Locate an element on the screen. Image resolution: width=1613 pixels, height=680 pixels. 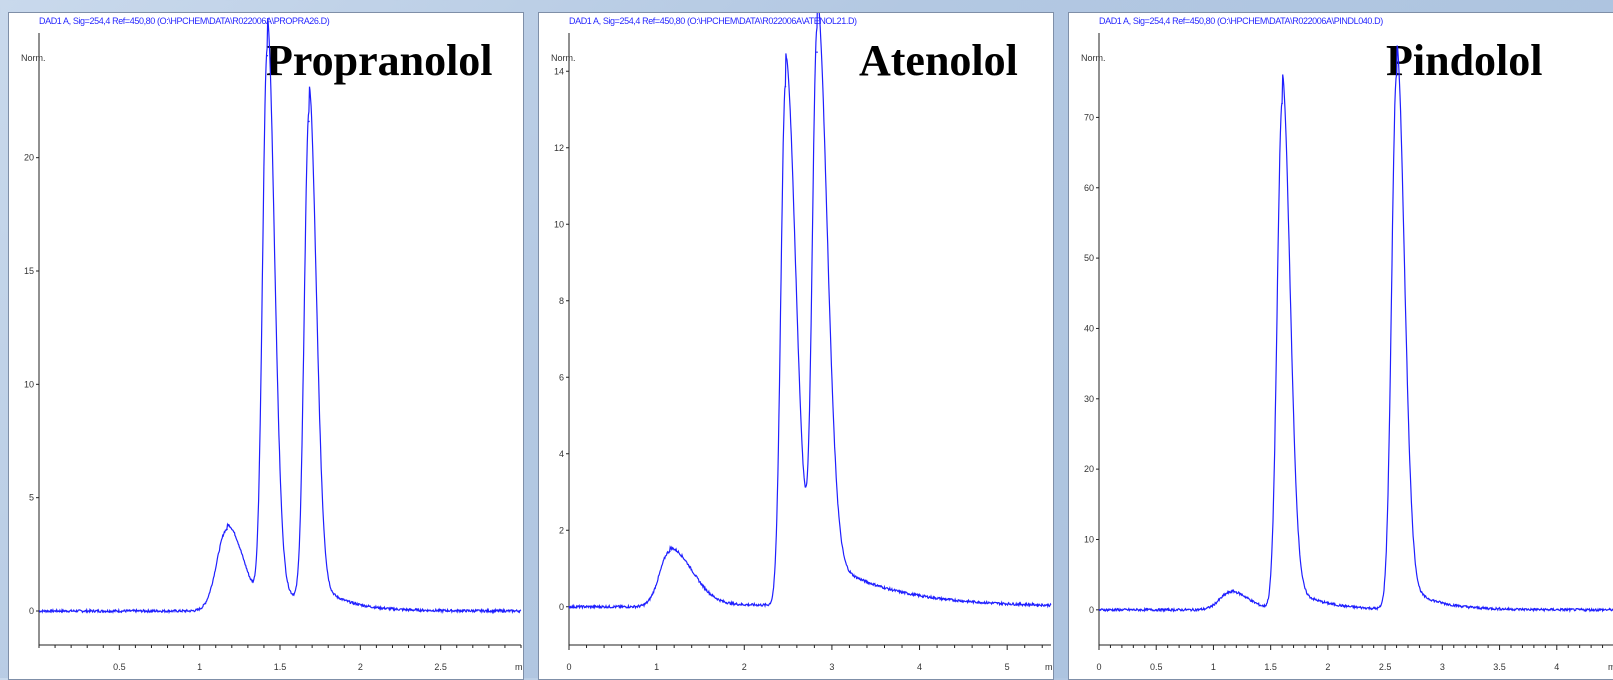
x-tick-label: 5 is located at coordinates (1007, 667).